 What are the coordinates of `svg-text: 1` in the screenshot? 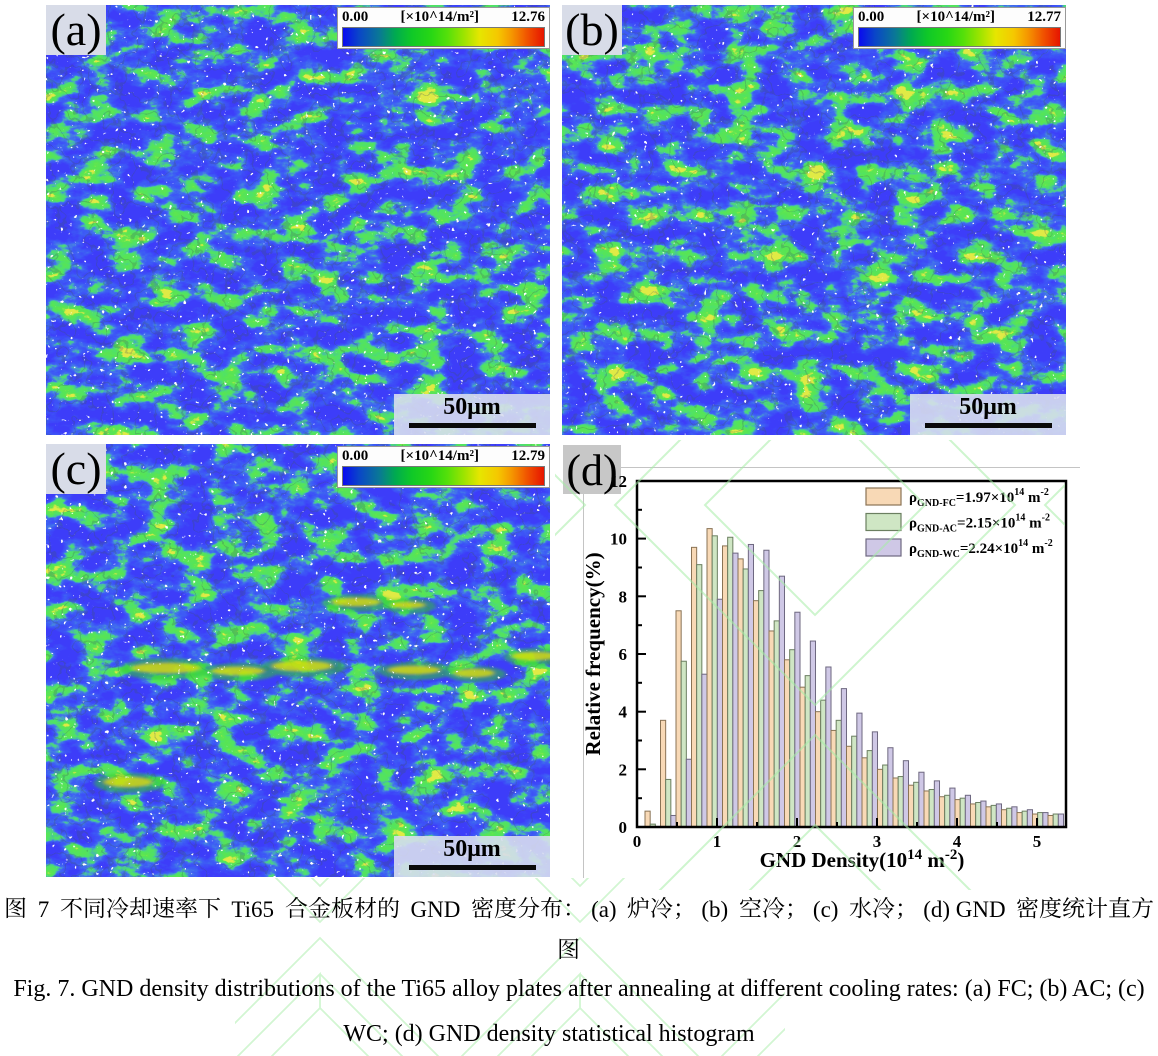 It's located at (717, 841).